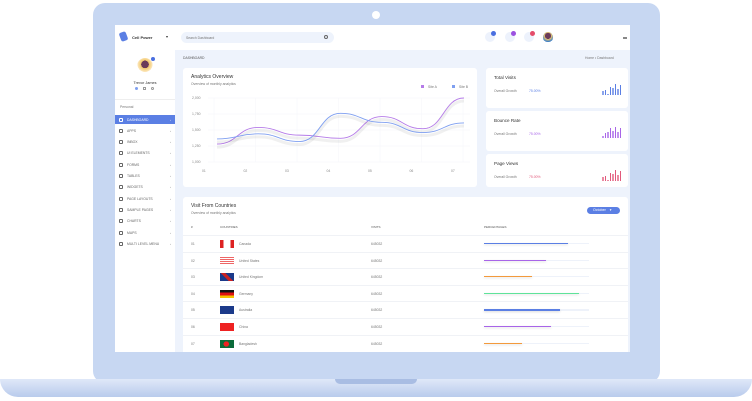 Image resolution: width=752 pixels, height=401 pixels. I want to click on logo-icon, so click(123, 36).